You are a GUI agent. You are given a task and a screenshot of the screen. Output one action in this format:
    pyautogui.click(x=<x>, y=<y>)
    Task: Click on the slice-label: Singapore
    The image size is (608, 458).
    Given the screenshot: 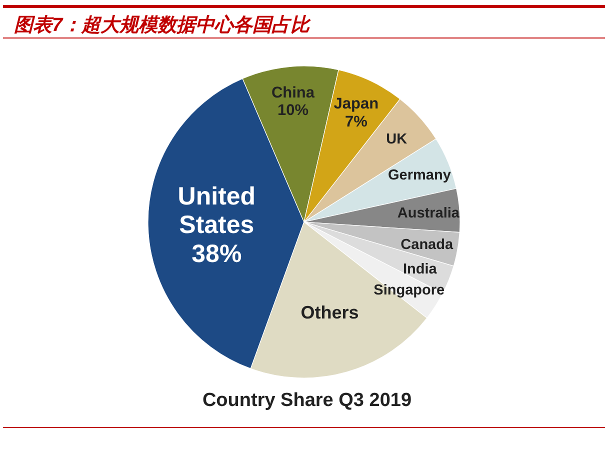 What is the action you would take?
    pyautogui.click(x=409, y=290)
    